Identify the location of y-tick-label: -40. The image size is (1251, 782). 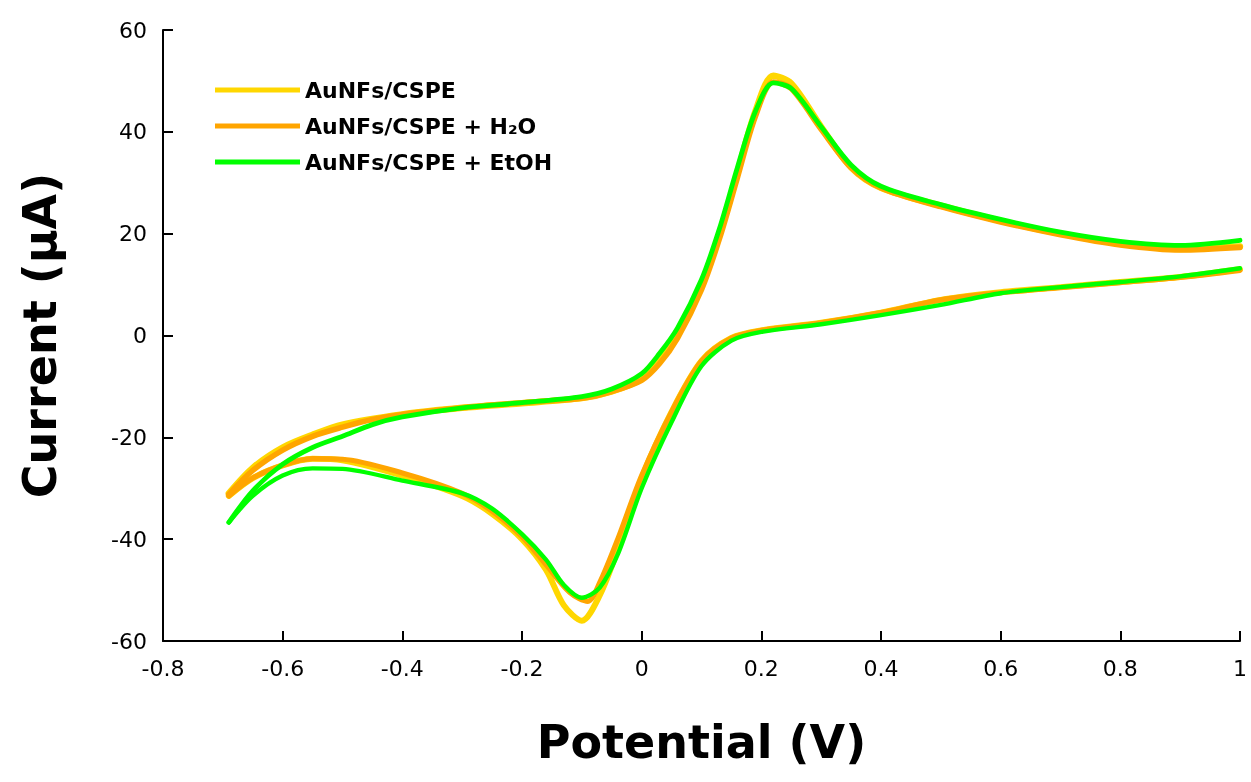
(129, 539).